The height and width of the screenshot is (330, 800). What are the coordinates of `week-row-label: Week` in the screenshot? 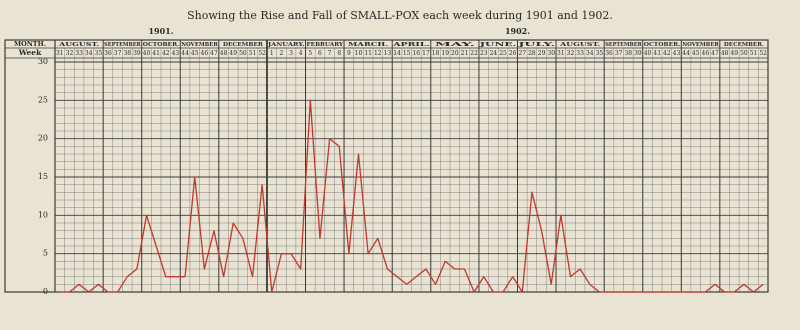 It's located at (30, 52).